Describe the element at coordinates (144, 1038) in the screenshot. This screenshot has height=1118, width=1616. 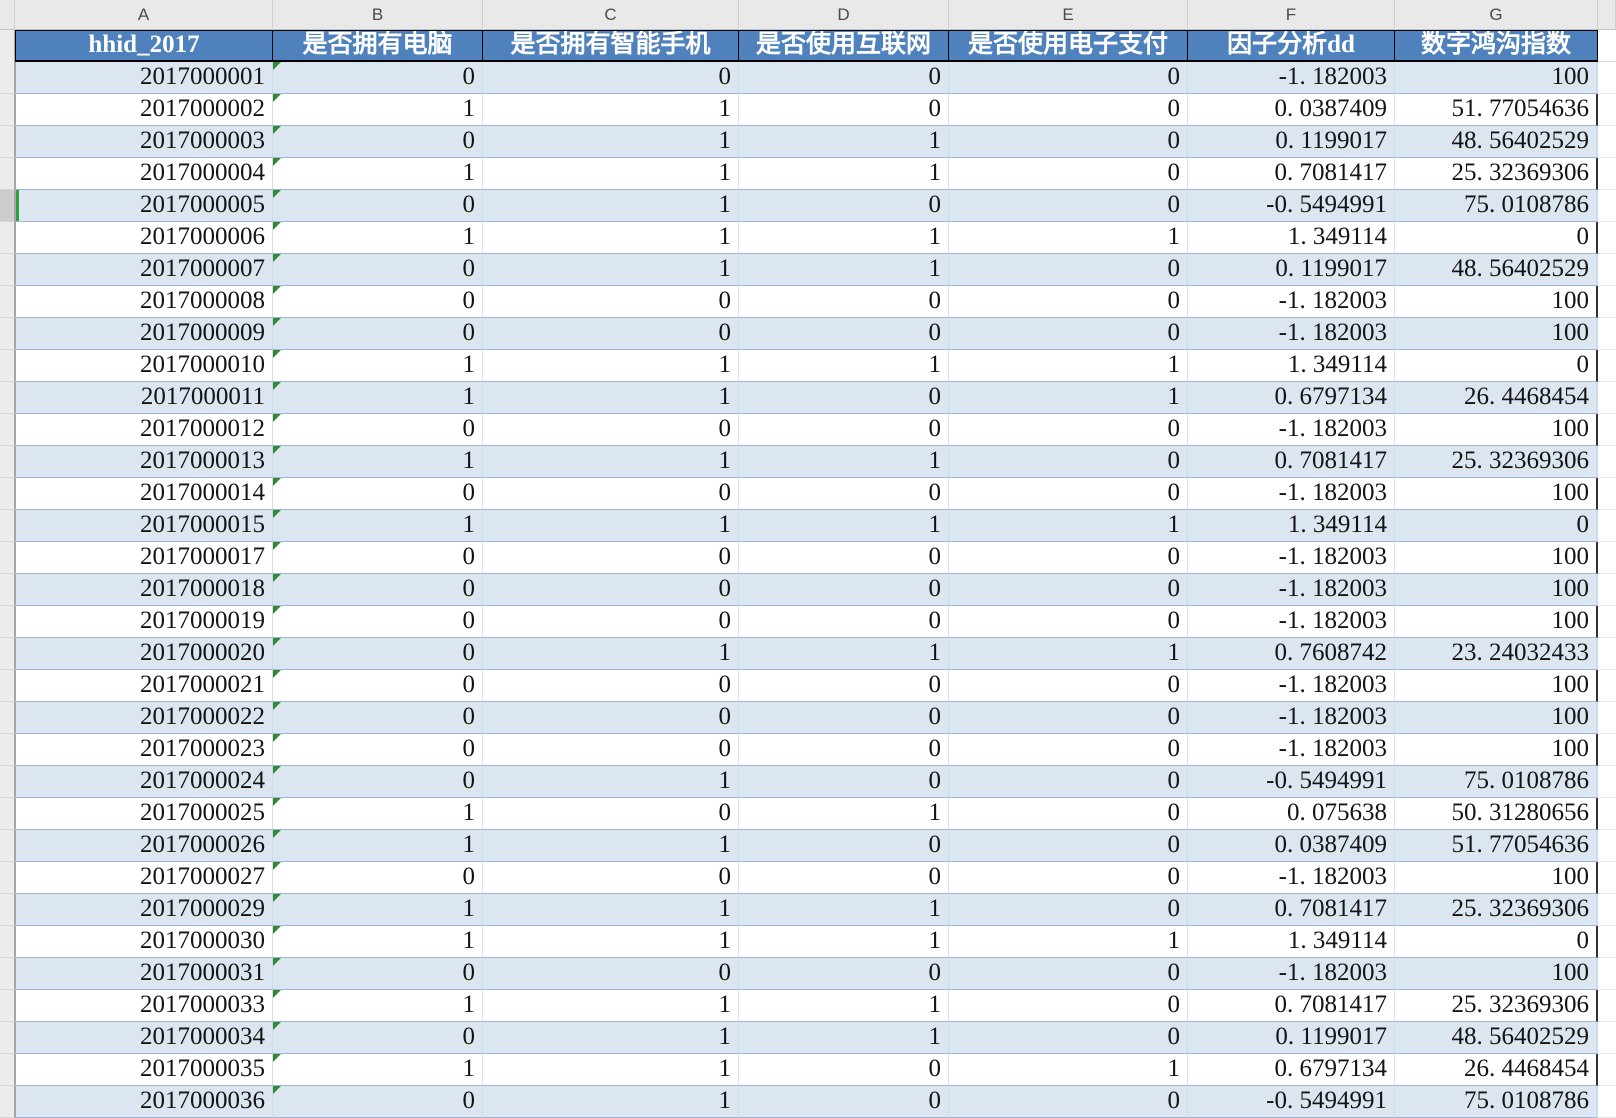
I see `cell-hhid: 2017000034` at that location.